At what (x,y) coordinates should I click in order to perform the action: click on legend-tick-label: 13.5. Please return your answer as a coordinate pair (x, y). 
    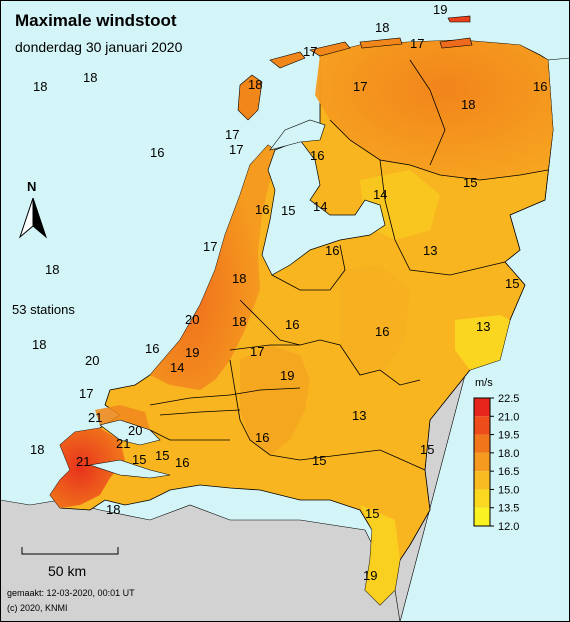
    Looking at the image, I should click on (508, 509).